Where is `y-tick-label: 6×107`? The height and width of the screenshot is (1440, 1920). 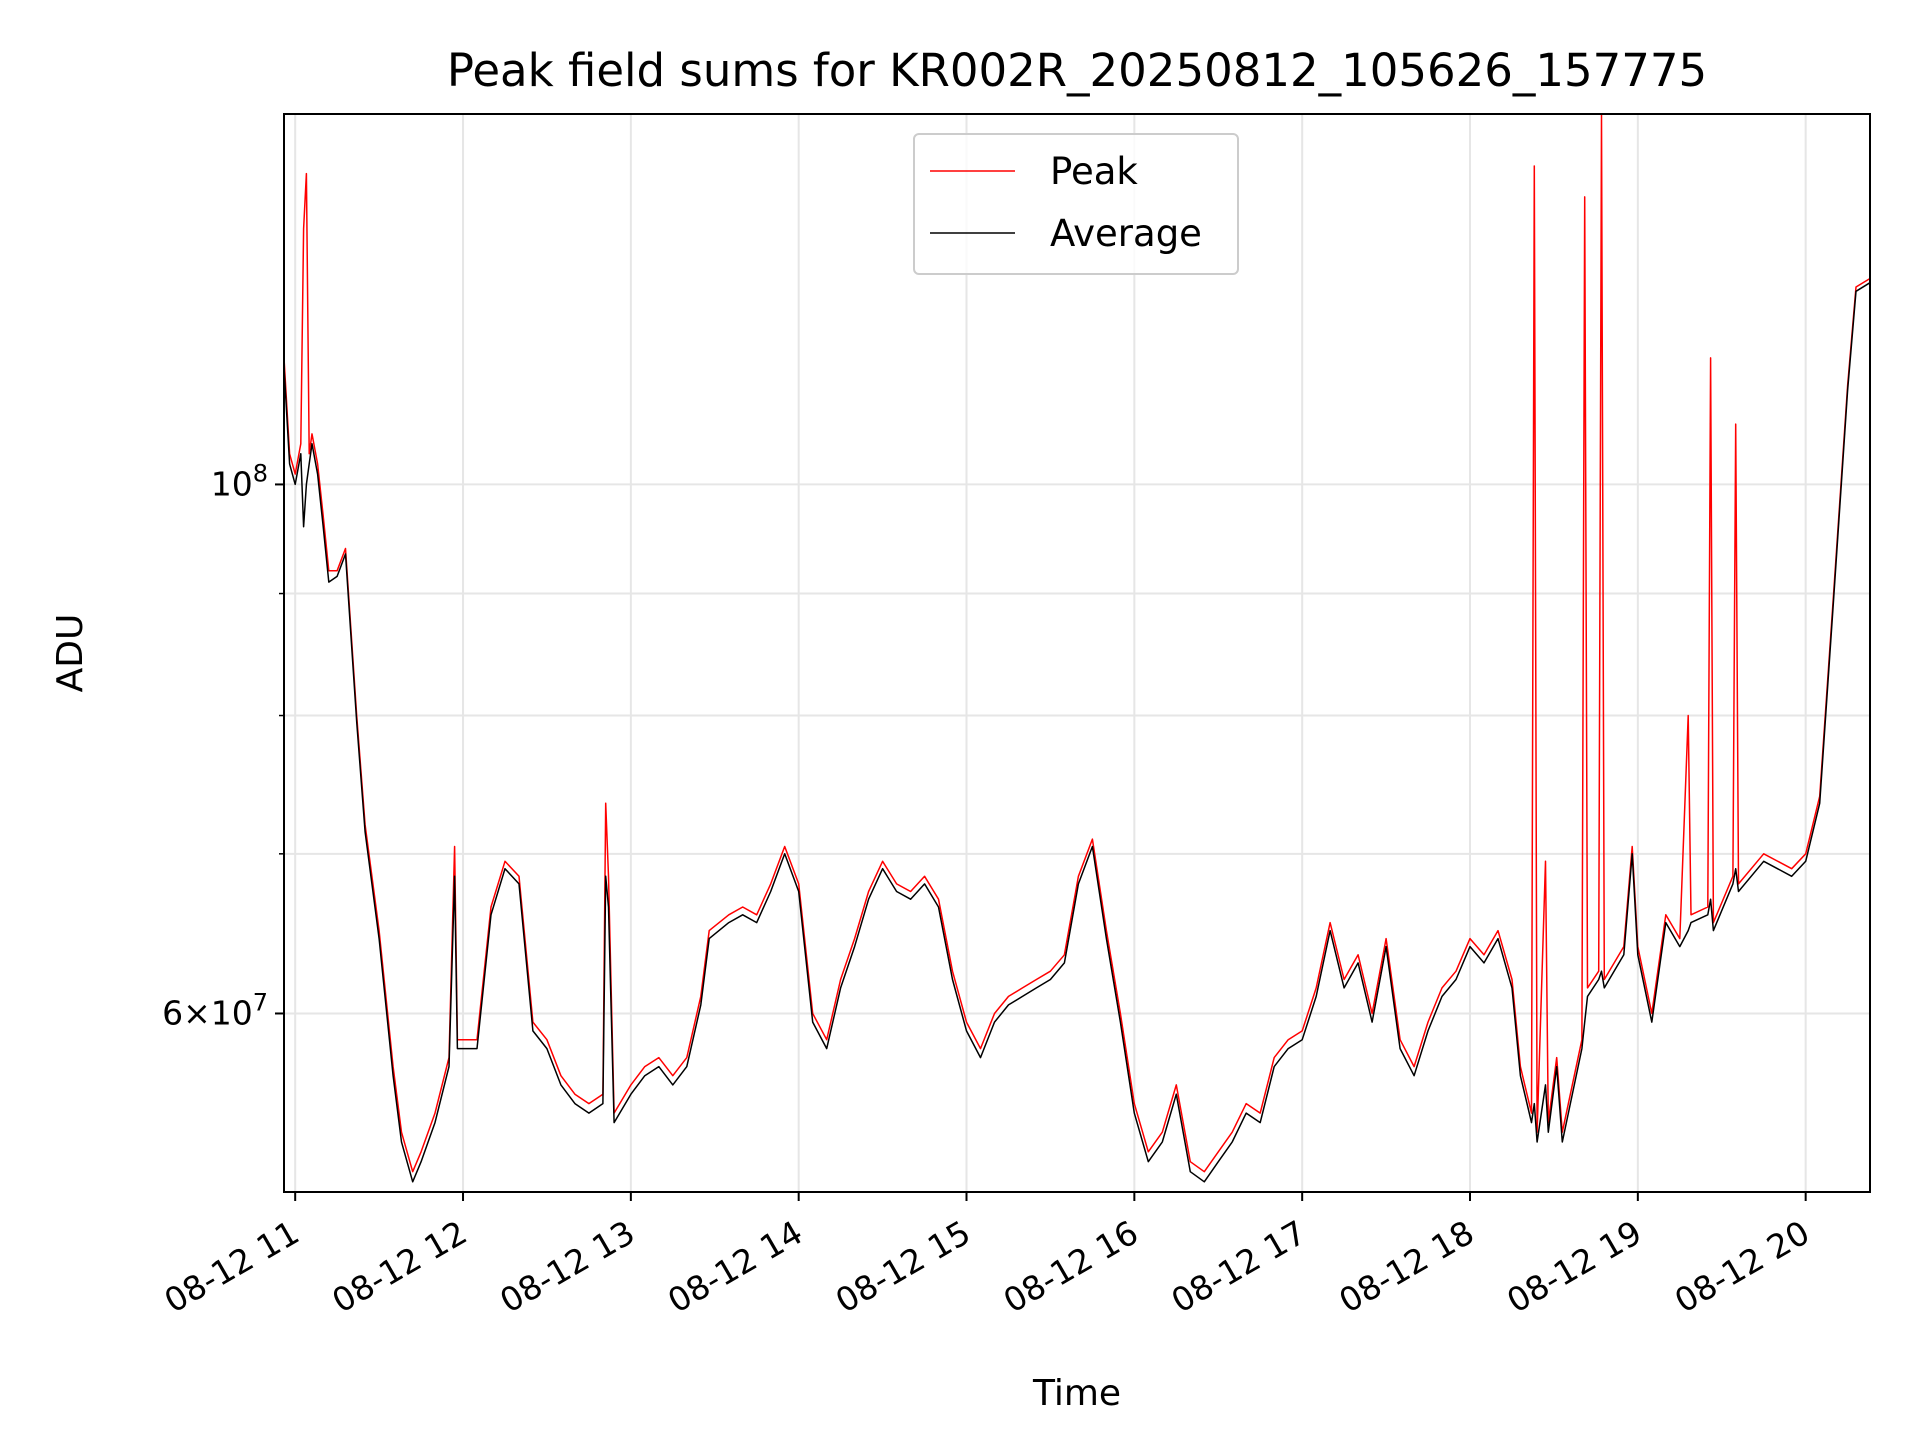
y-tick-label: 6×107 is located at coordinates (215, 1010).